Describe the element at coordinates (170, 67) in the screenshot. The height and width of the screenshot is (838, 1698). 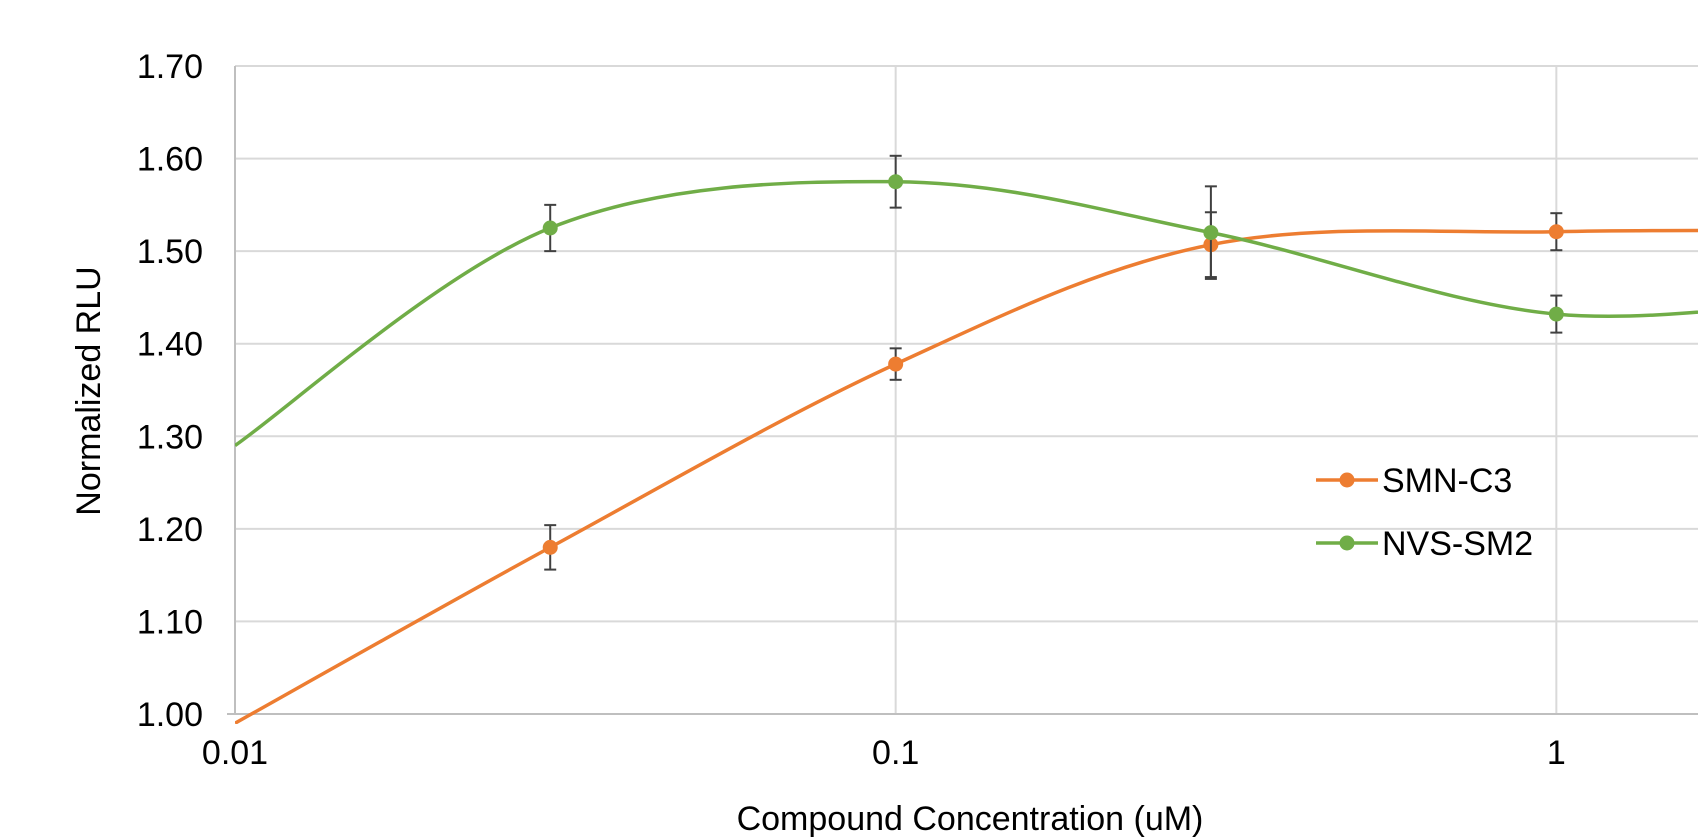
I see `y-tick-label: 1.70` at that location.